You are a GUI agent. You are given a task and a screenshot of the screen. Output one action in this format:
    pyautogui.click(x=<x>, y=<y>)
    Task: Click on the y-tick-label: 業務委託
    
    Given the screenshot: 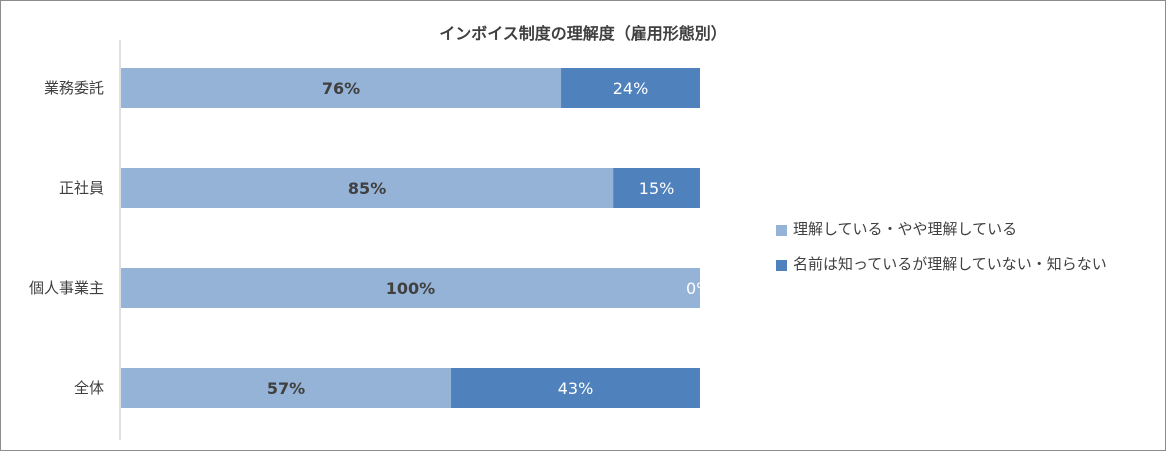 What is the action you would take?
    pyautogui.click(x=74, y=88)
    